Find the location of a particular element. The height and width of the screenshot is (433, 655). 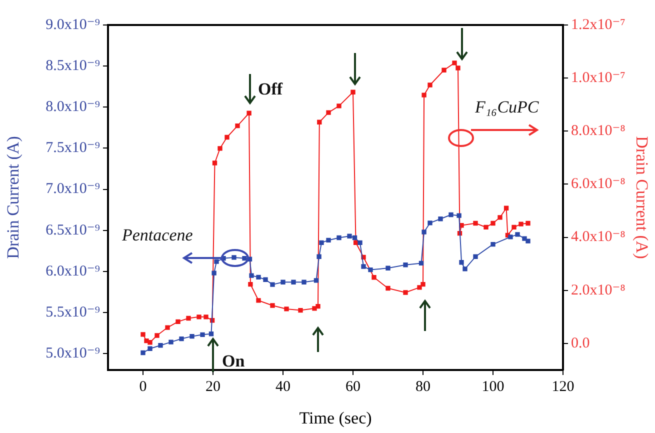

y2-tick-label: 1.0x10⁻⁷ is located at coordinates (598, 78).